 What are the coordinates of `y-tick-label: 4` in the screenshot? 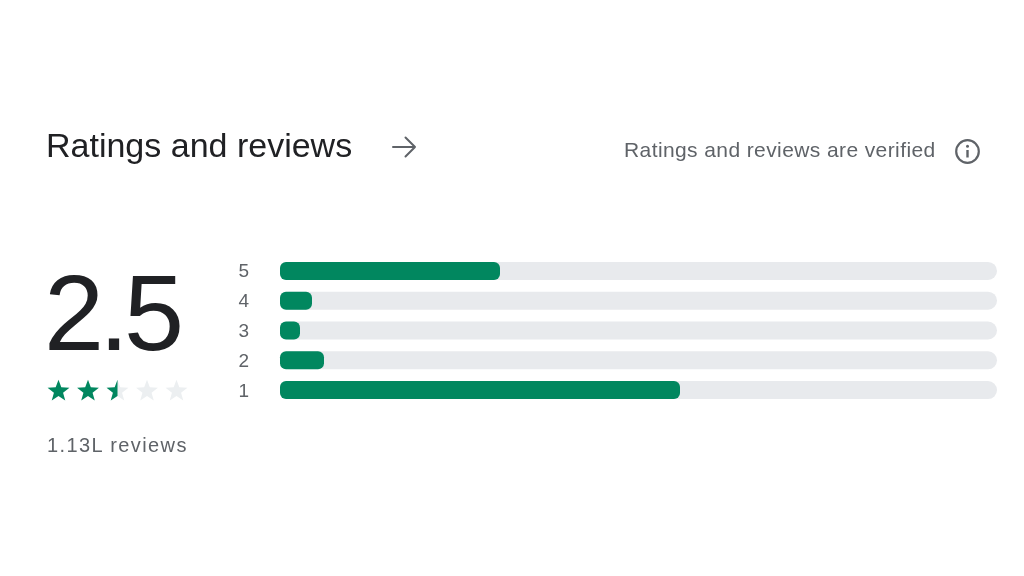 It's located at (244, 301).